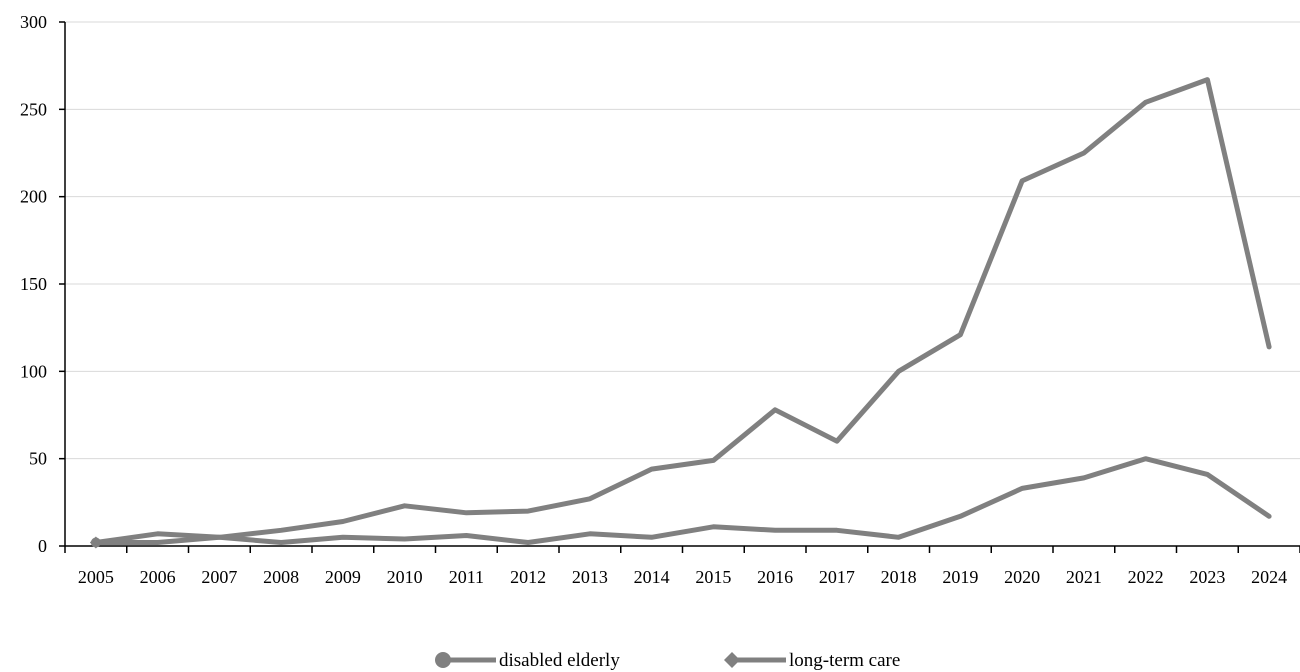  What do you see at coordinates (95, 542) in the screenshot?
I see `data-point-marker` at bounding box center [95, 542].